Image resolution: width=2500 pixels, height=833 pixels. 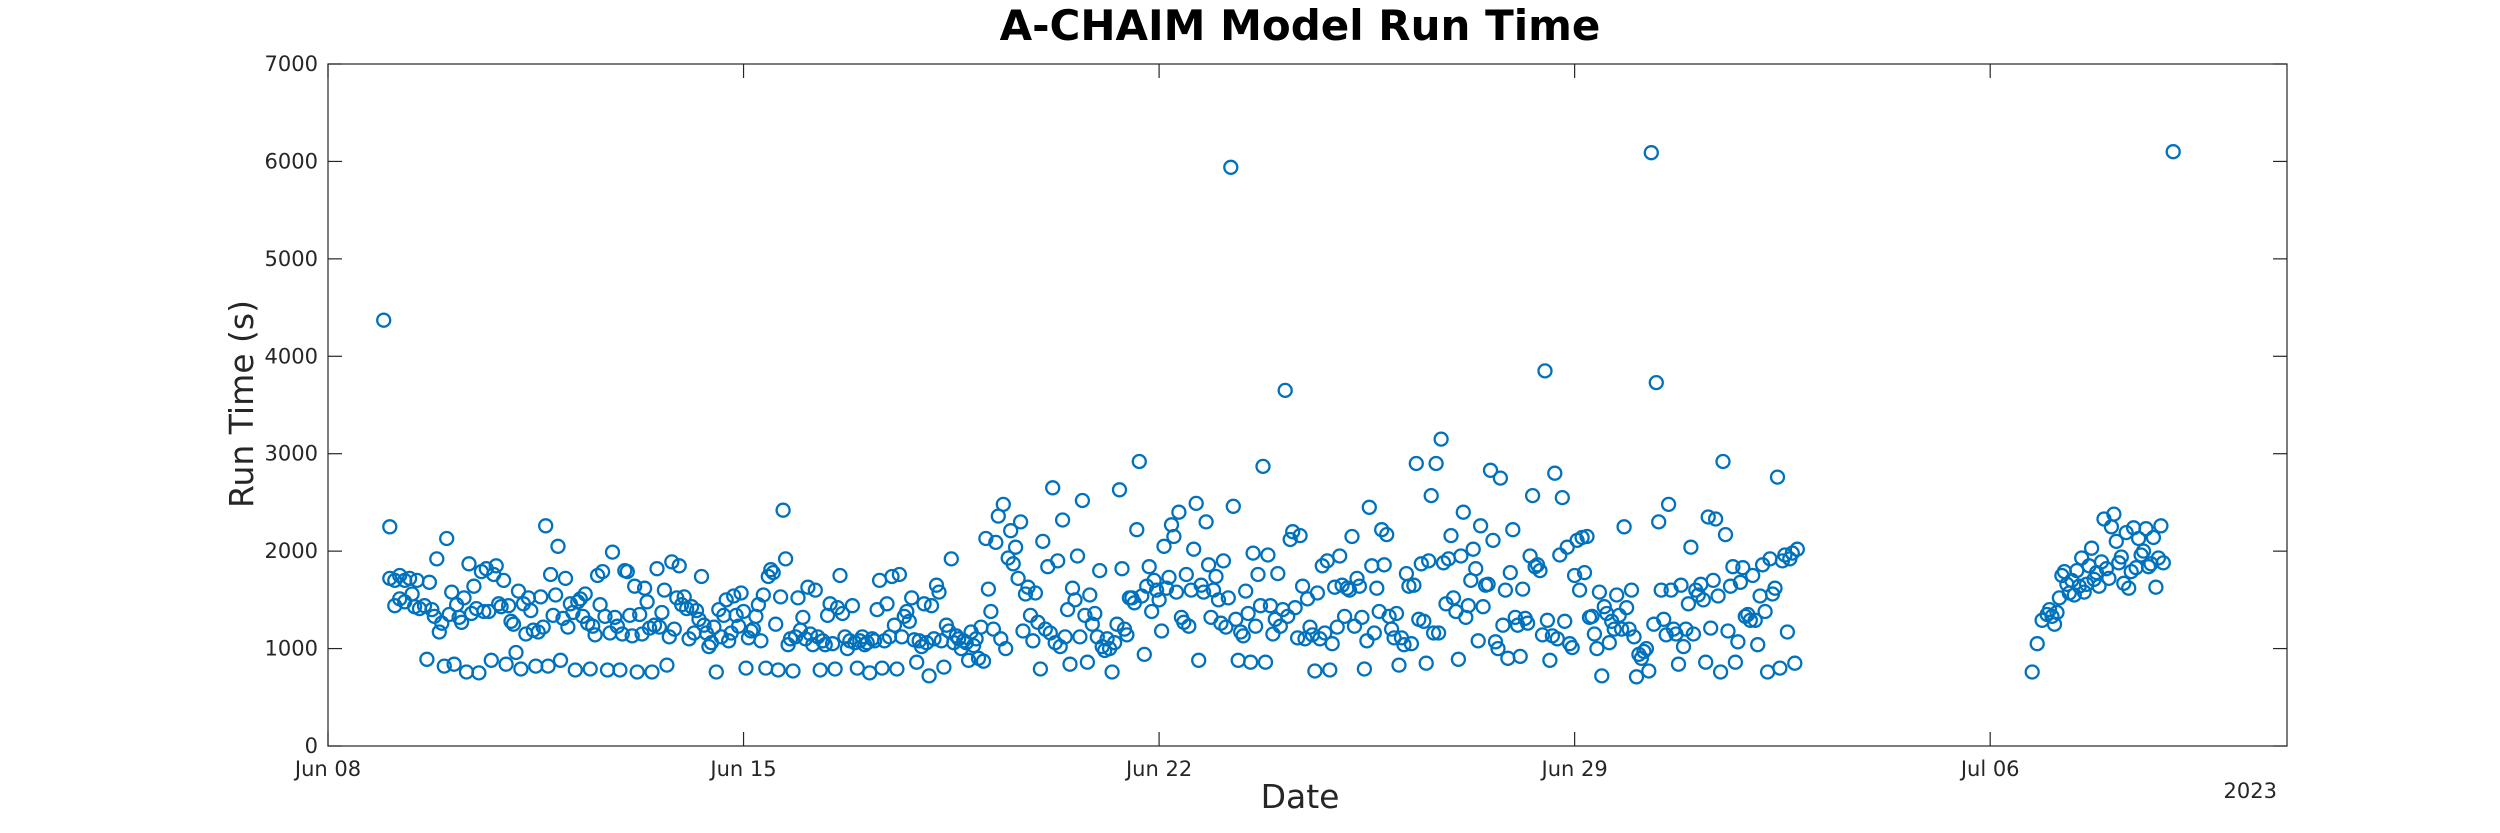 I want to click on x-tick-label: Jun 08, so click(x=327, y=769).